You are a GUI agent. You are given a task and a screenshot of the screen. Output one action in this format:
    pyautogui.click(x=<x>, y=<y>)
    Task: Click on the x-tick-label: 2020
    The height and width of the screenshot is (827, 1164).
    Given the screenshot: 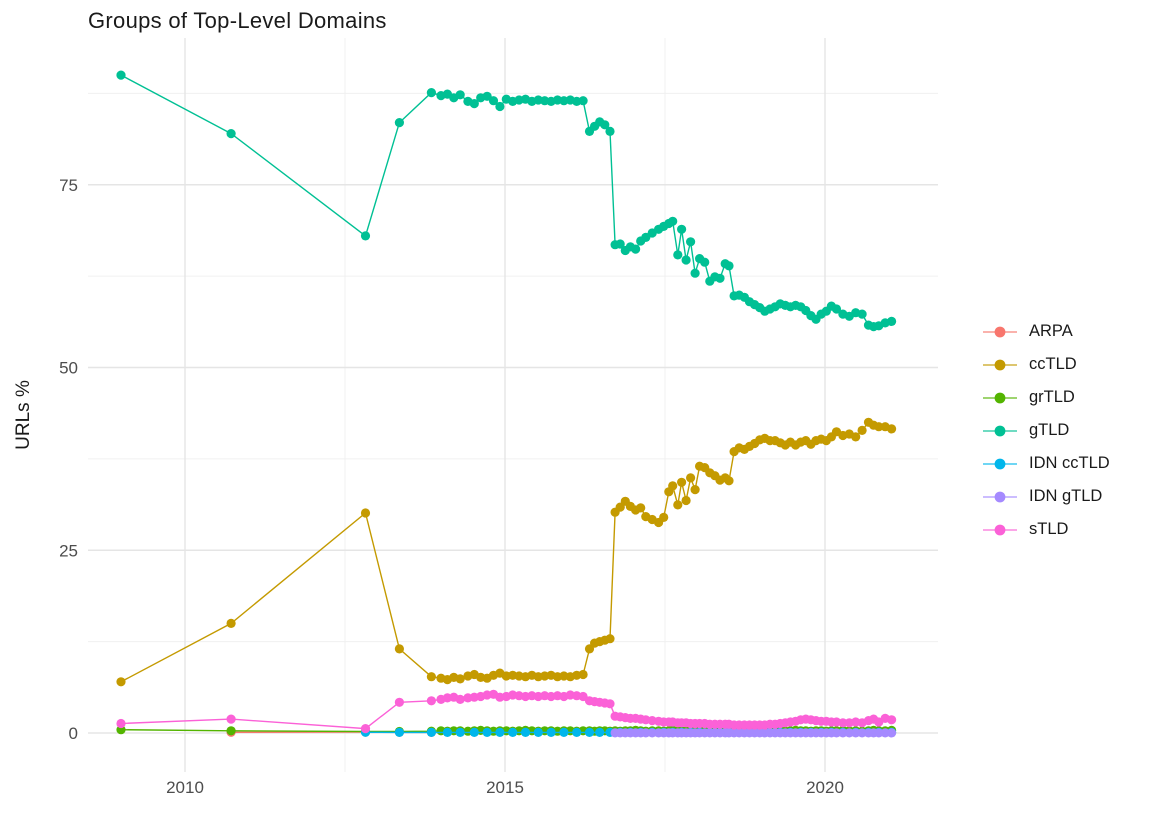 What is the action you would take?
    pyautogui.click(x=825, y=787)
    